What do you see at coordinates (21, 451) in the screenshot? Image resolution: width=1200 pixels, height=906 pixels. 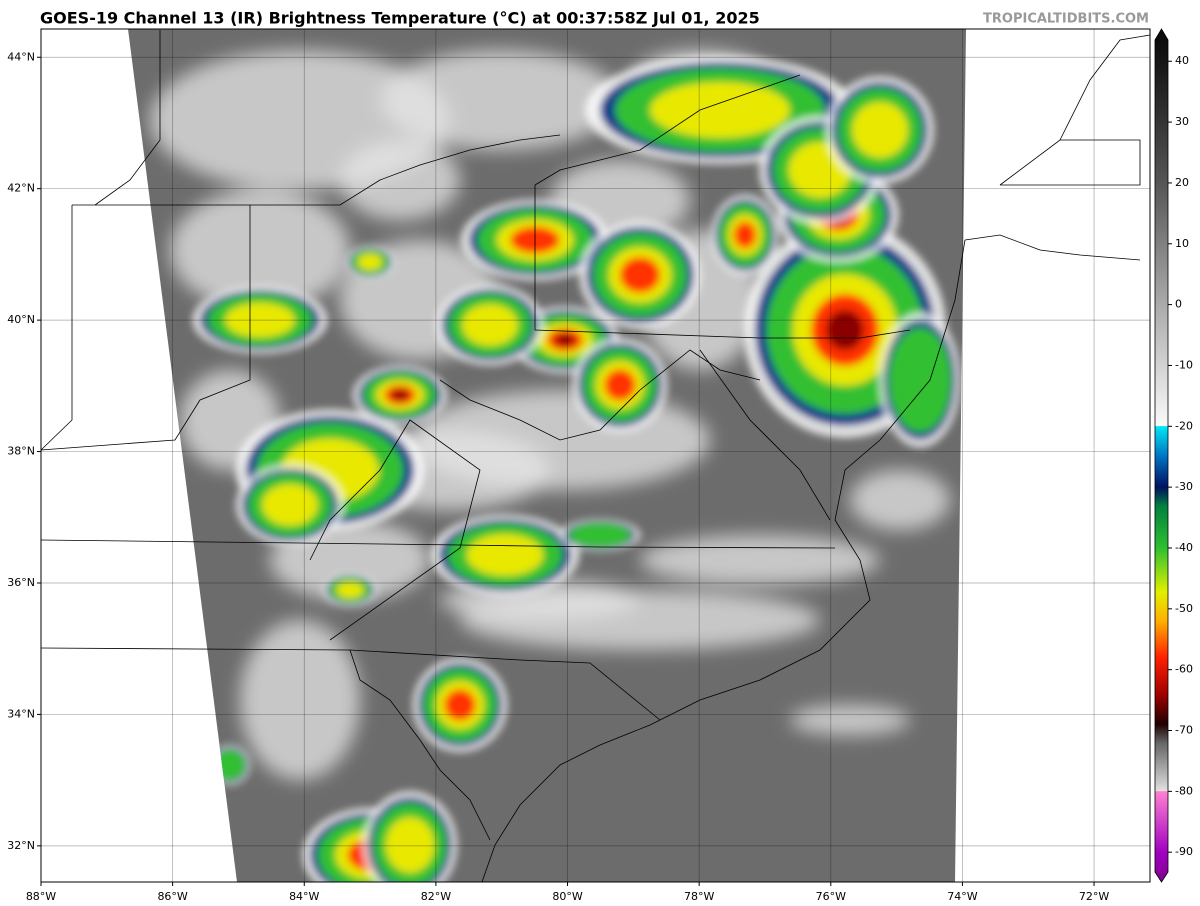 I see `lat-label: 38°N` at bounding box center [21, 451].